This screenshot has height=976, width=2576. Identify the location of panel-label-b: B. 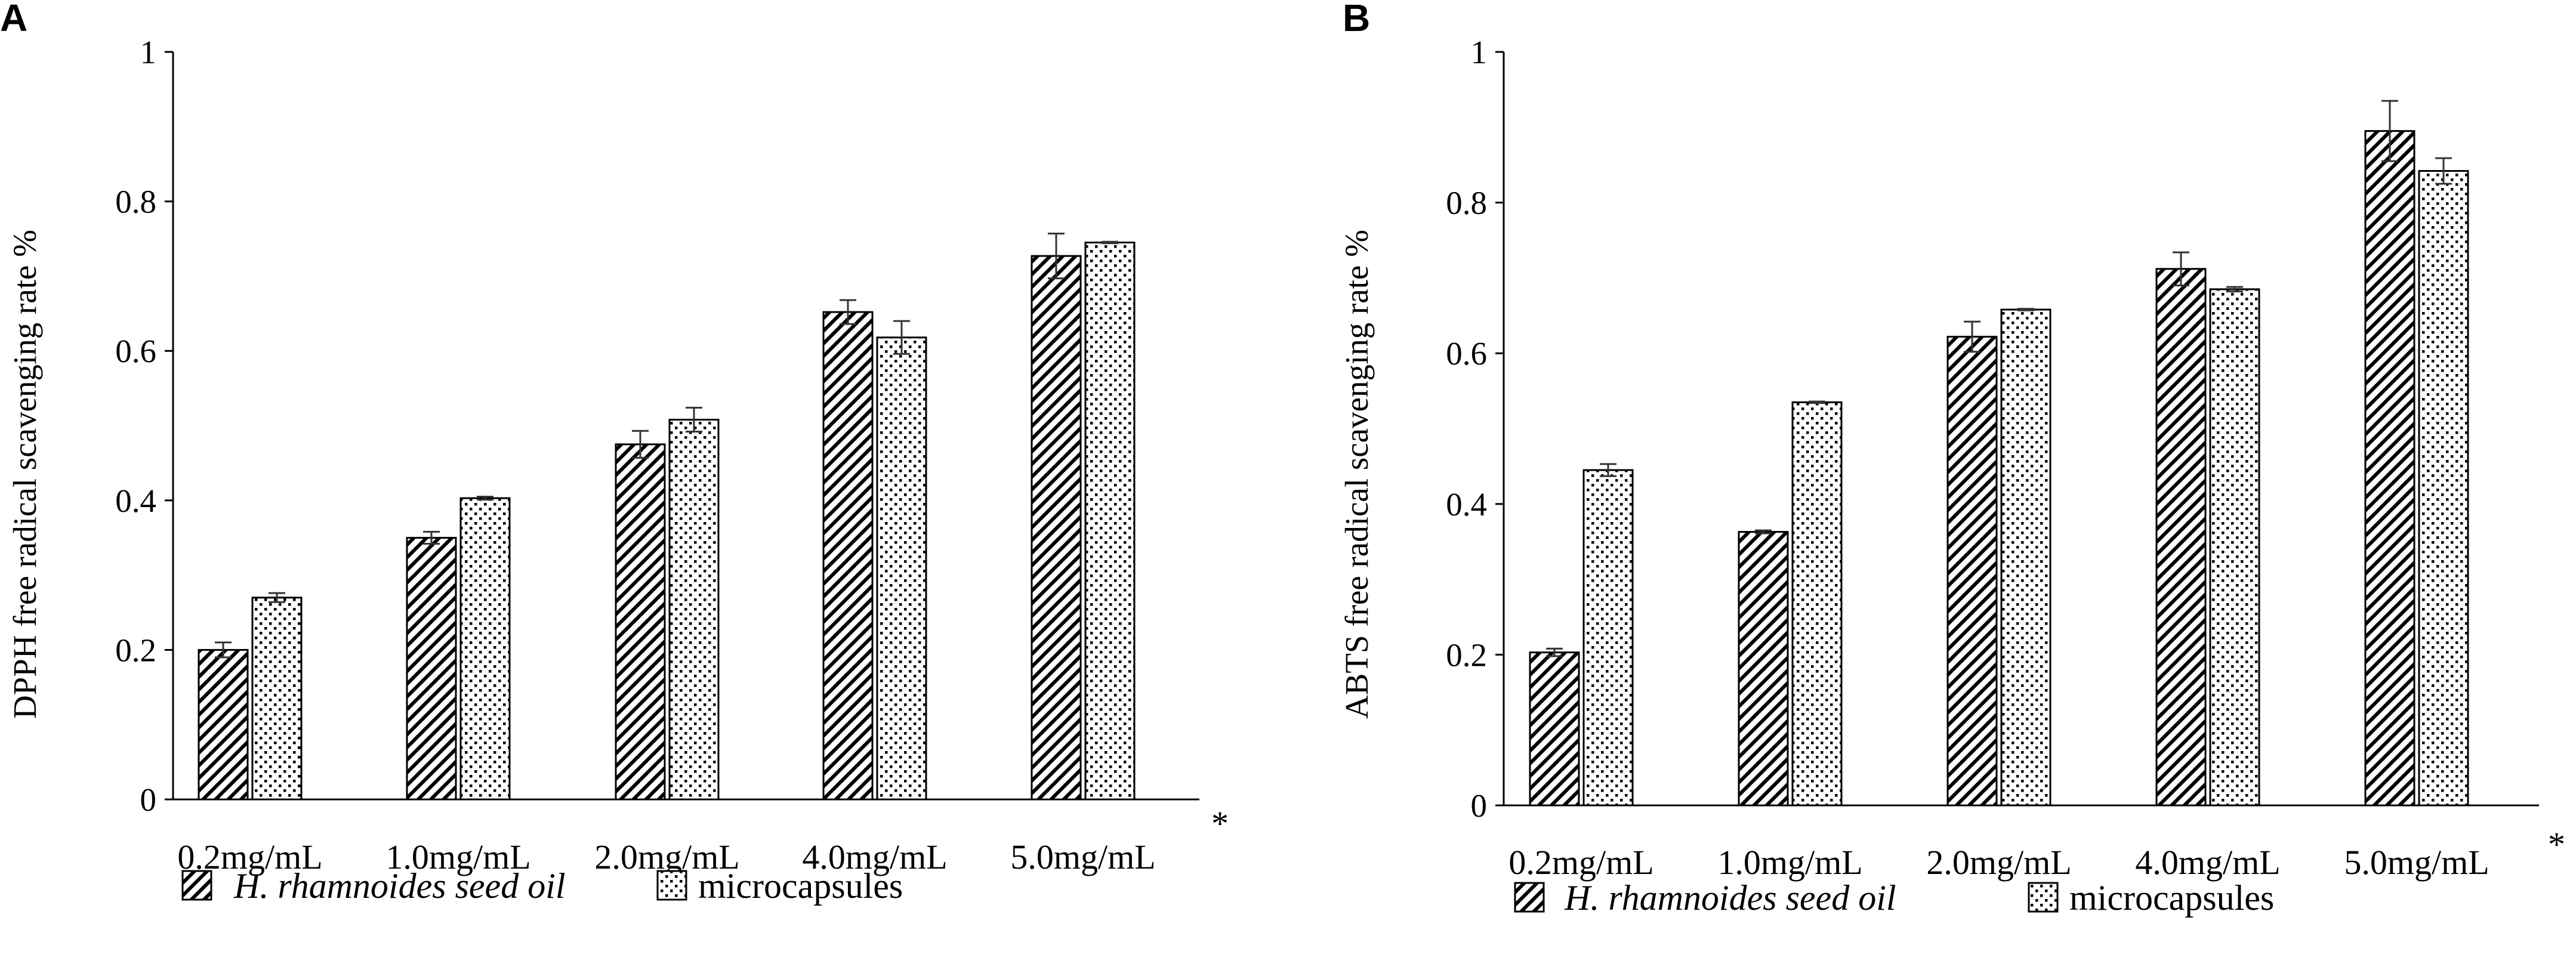
(1357, 19).